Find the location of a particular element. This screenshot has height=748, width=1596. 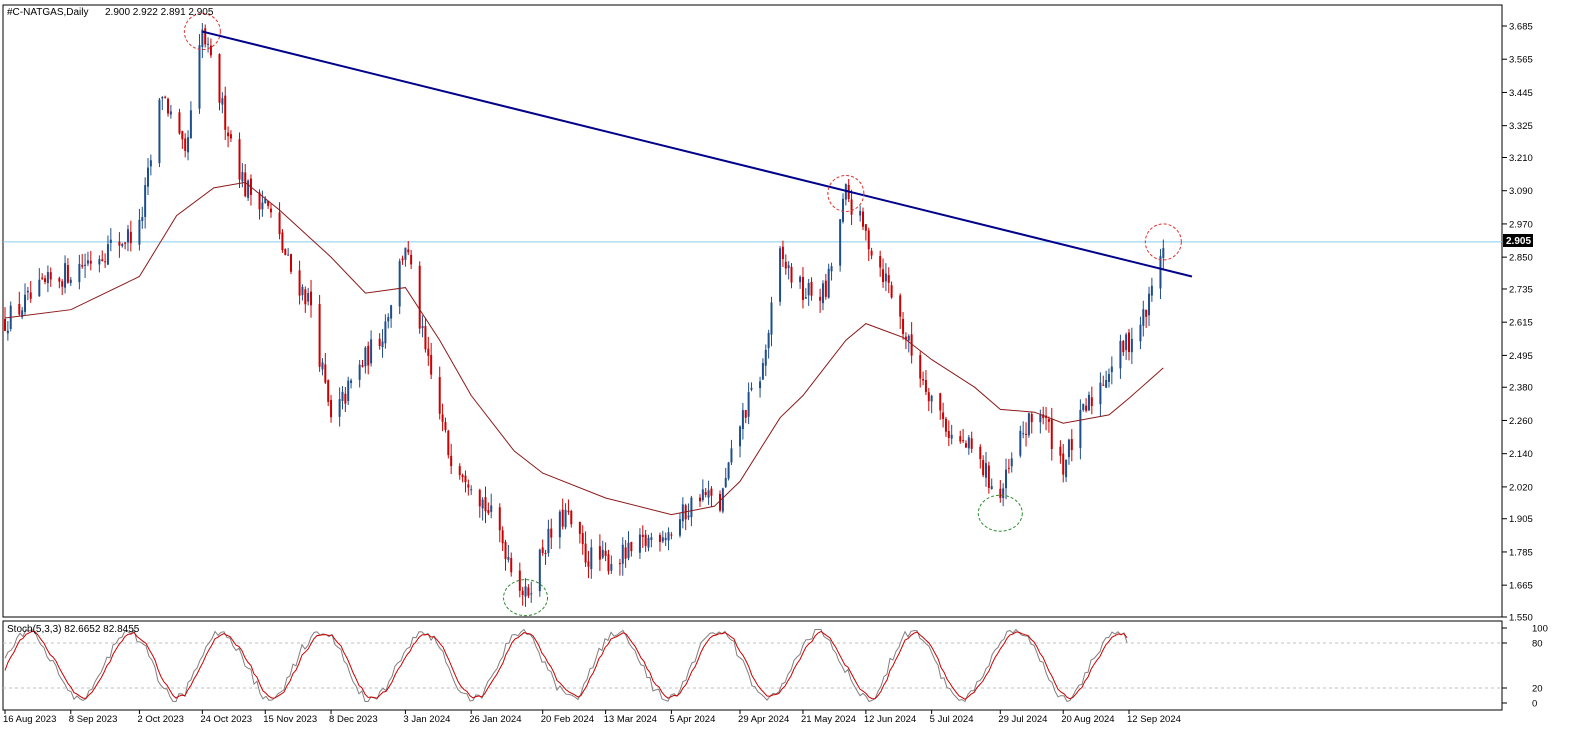

price-tick-label: 3.685 is located at coordinates (1521, 27).